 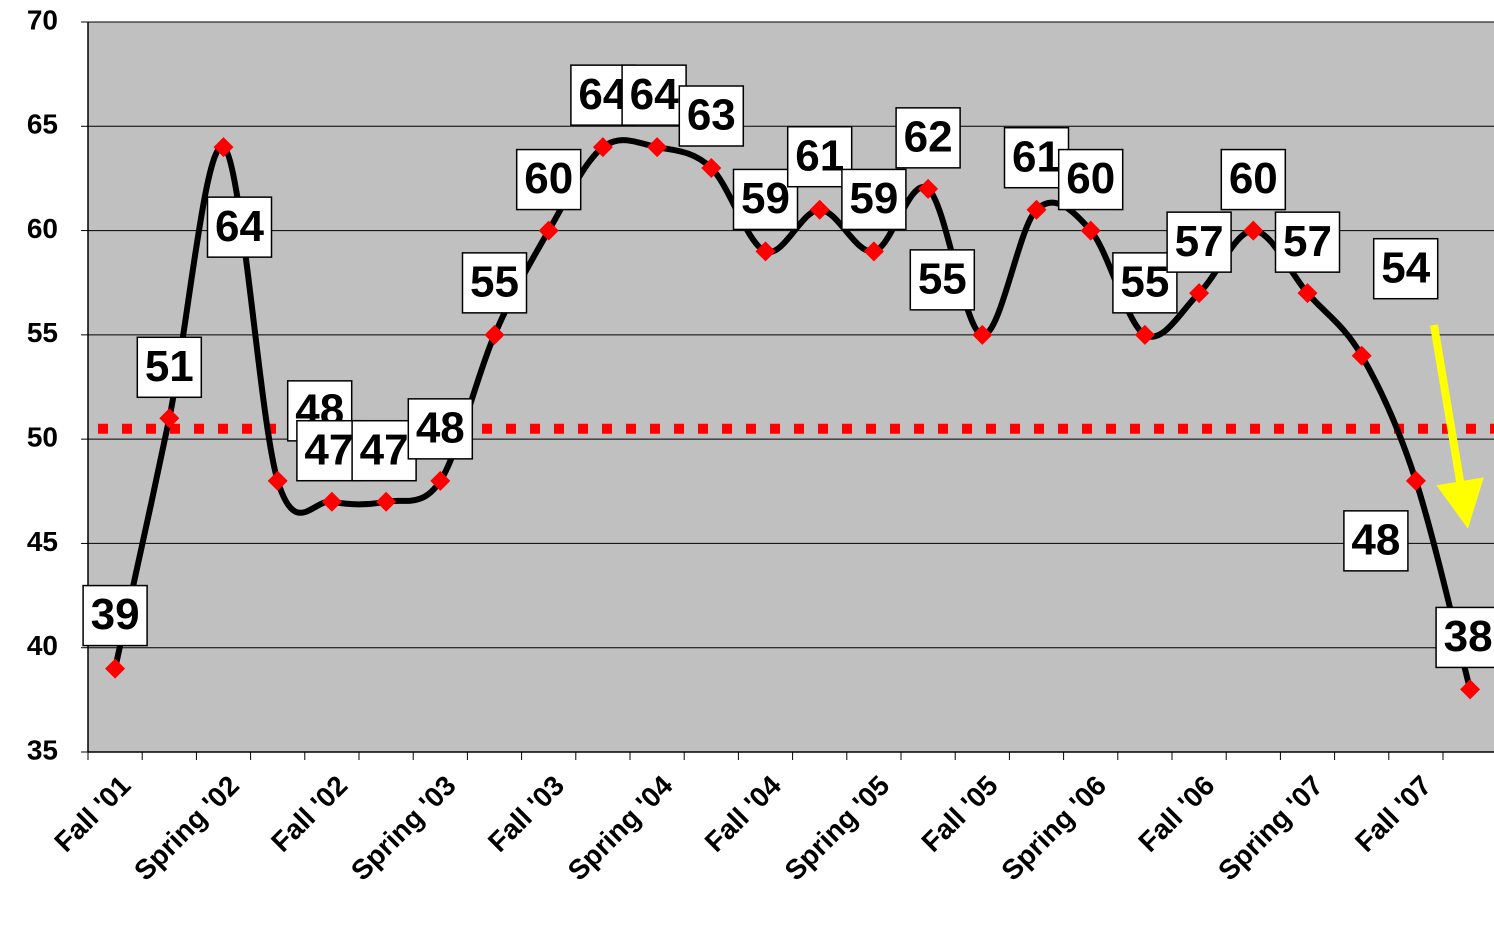 I want to click on y-tick-label: 35, so click(x=42, y=749).